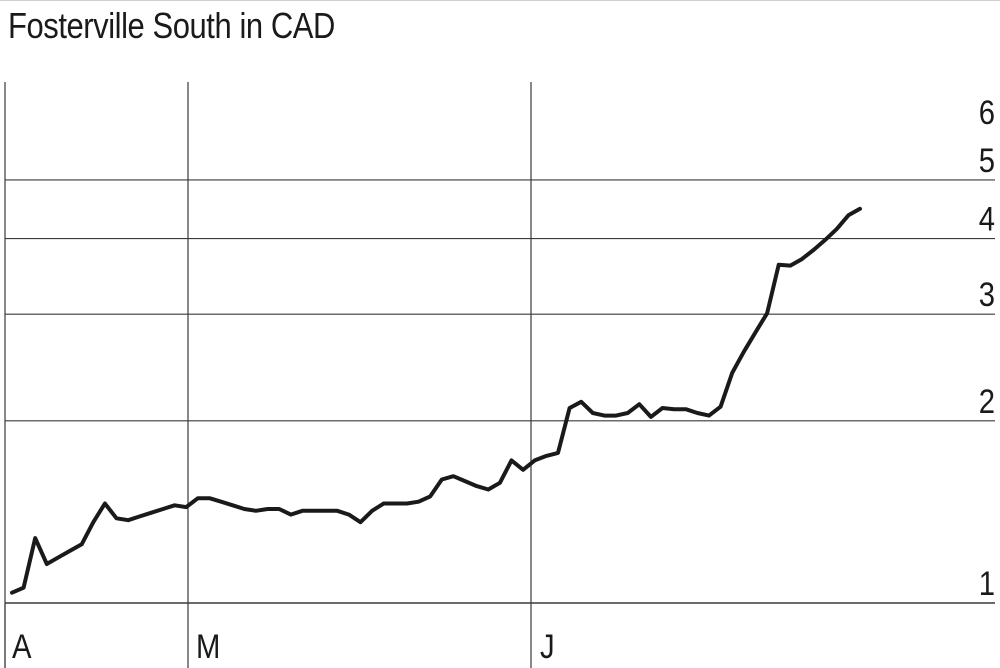 This screenshot has height=668, width=1000. Describe the element at coordinates (987, 348) in the screenshot. I see `y-axis-tick-labels: 1 2 3 4 5 6` at that location.